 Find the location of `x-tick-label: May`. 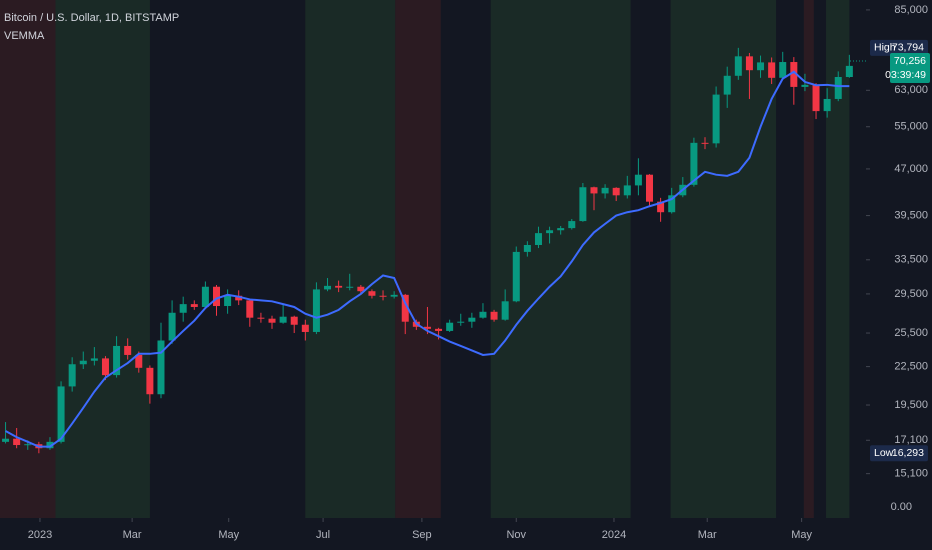

x-tick-label: May is located at coordinates (801, 535).